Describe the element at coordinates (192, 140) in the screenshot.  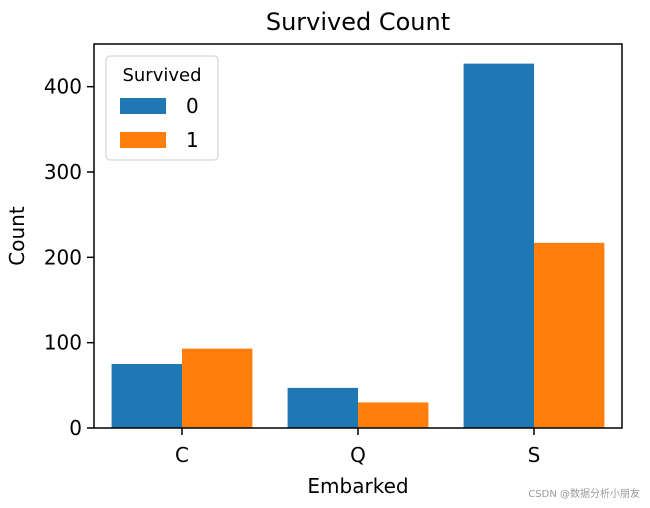
I see `legend-label: 1` at that location.